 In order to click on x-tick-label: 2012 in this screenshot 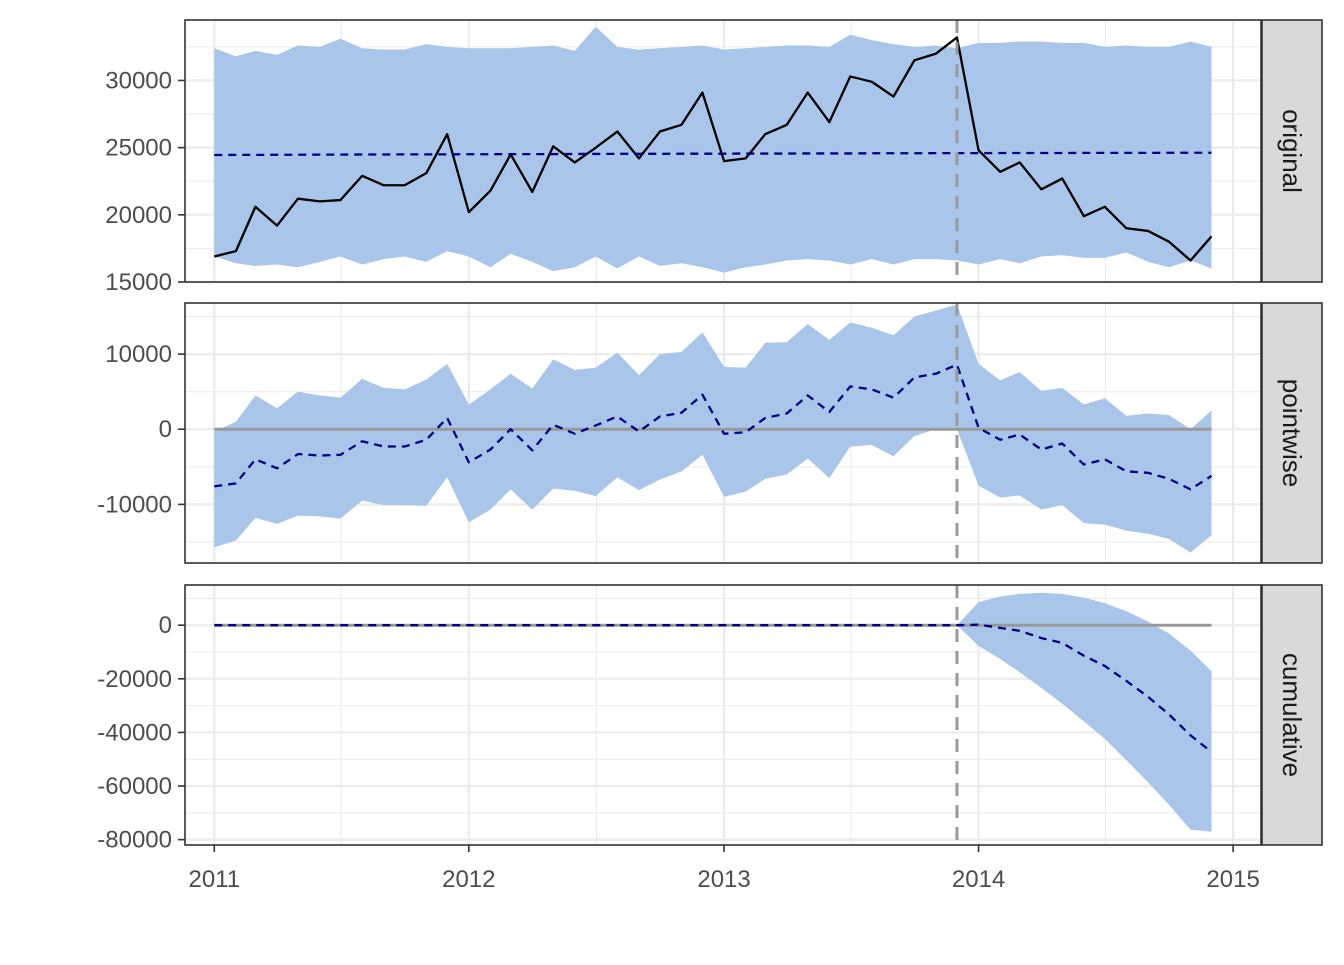, I will do `click(468, 879)`.